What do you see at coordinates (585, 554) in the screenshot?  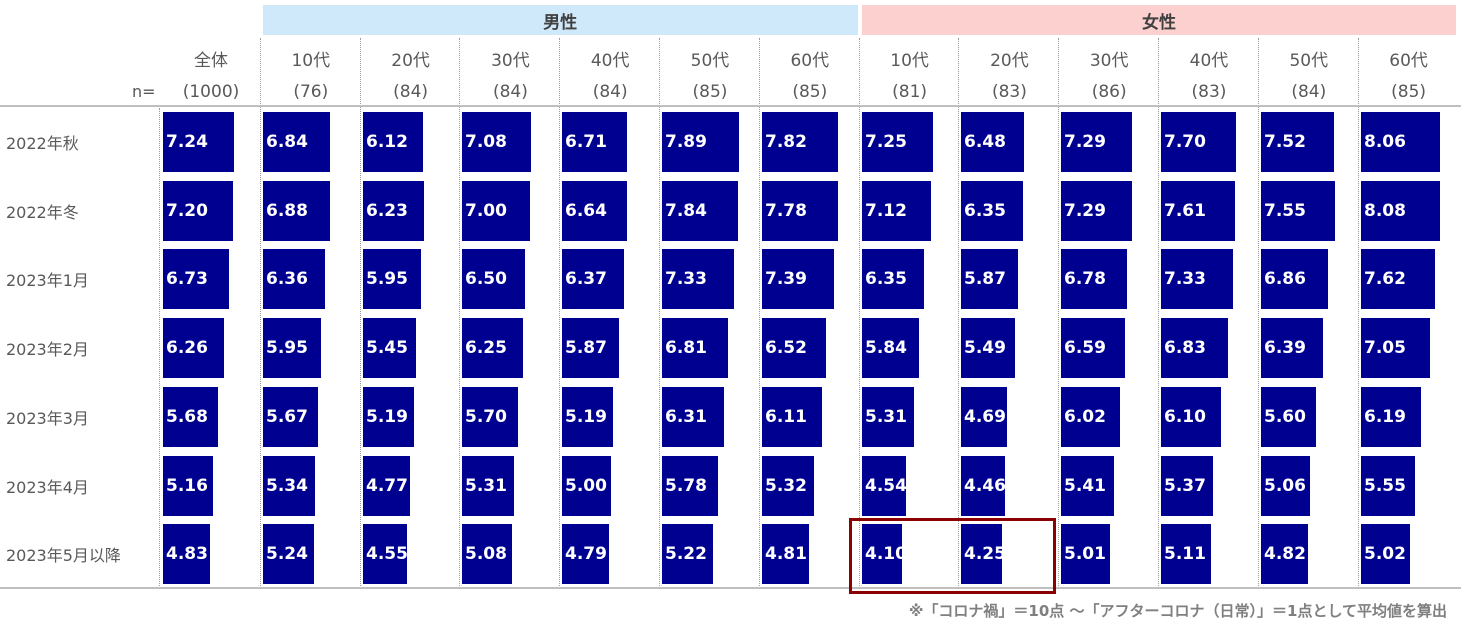 I see `bar-cell: 4.79` at bounding box center [585, 554].